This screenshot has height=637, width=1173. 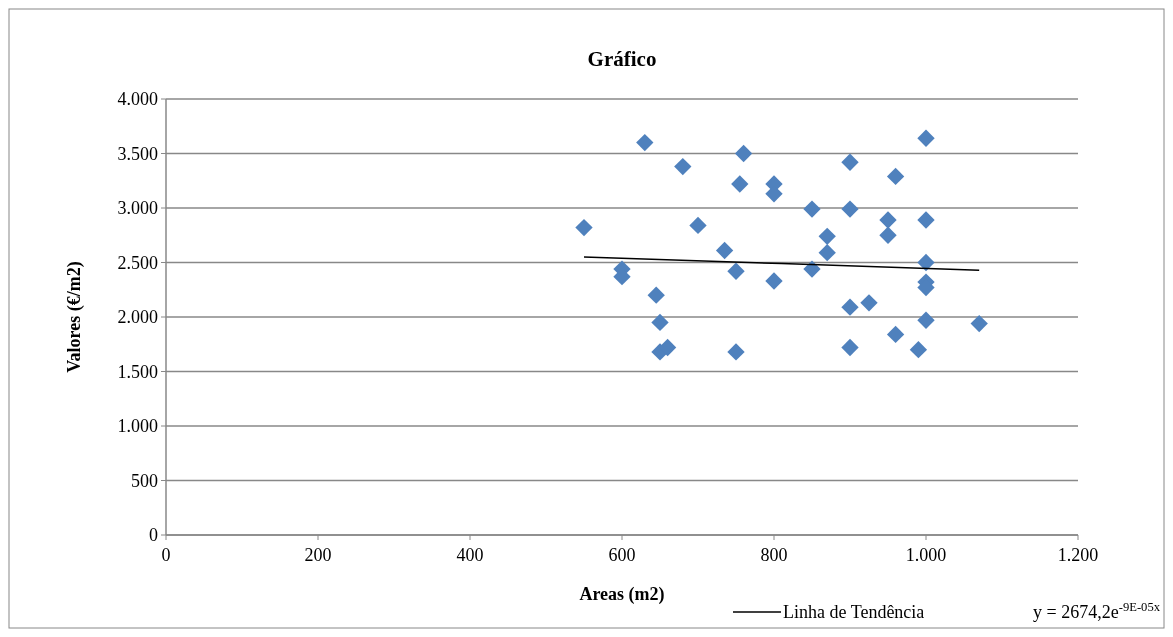 What do you see at coordinates (470, 555) in the screenshot?
I see `x-tick-label: 400` at bounding box center [470, 555].